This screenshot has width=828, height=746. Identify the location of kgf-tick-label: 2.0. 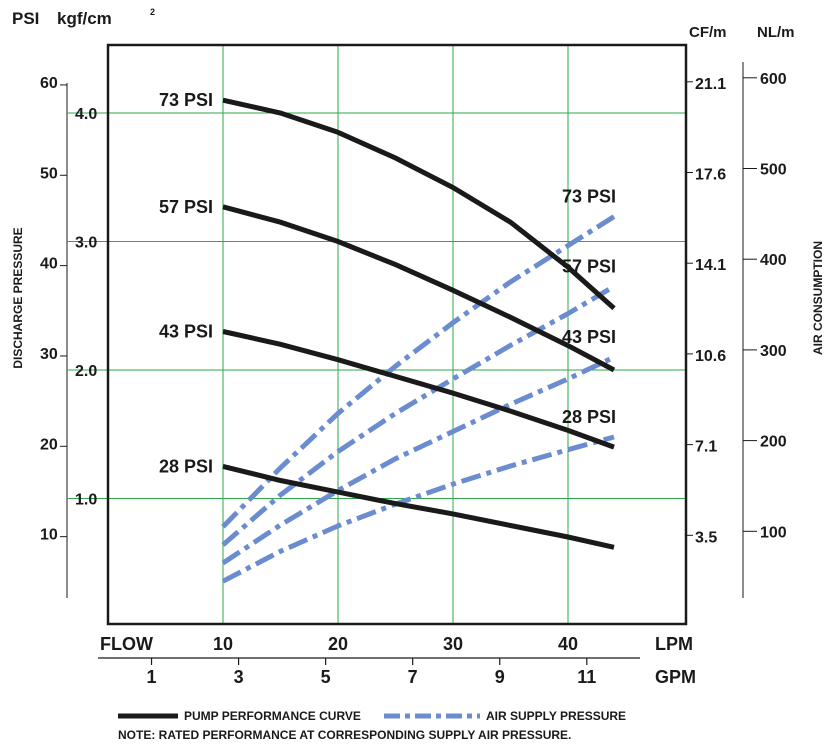
(86, 371).